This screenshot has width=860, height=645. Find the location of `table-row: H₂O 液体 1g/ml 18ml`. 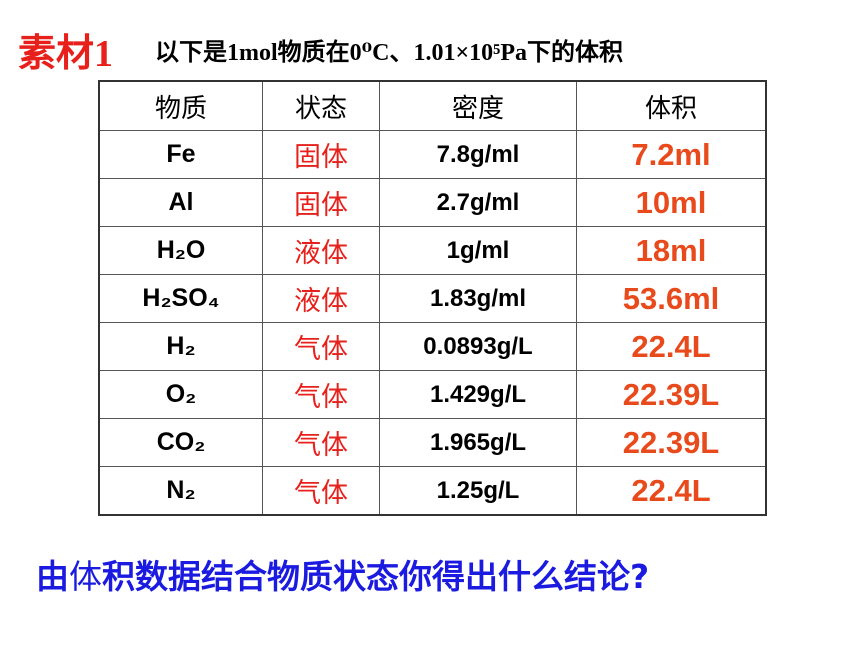

table-row: H₂O 液体 1g/ml 18ml is located at coordinates (432, 250).